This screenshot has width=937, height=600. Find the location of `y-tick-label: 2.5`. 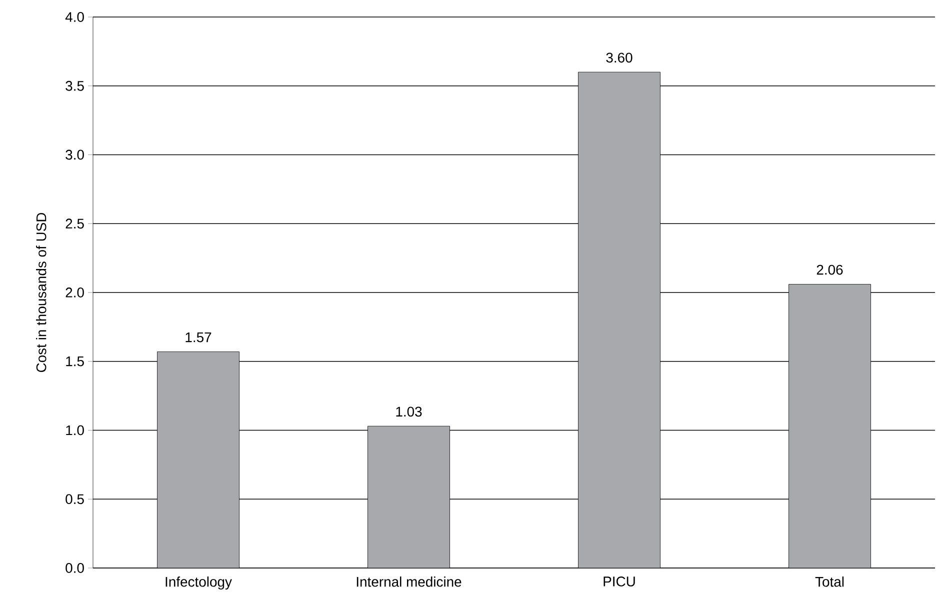

y-tick-label: 2.5 is located at coordinates (75, 223).